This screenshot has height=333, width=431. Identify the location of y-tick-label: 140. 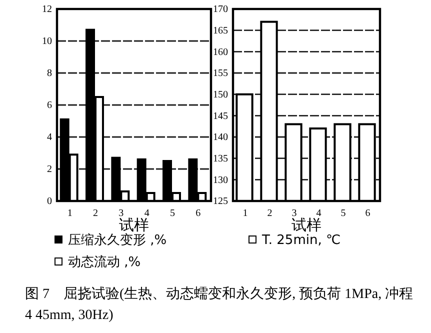
(220, 138).